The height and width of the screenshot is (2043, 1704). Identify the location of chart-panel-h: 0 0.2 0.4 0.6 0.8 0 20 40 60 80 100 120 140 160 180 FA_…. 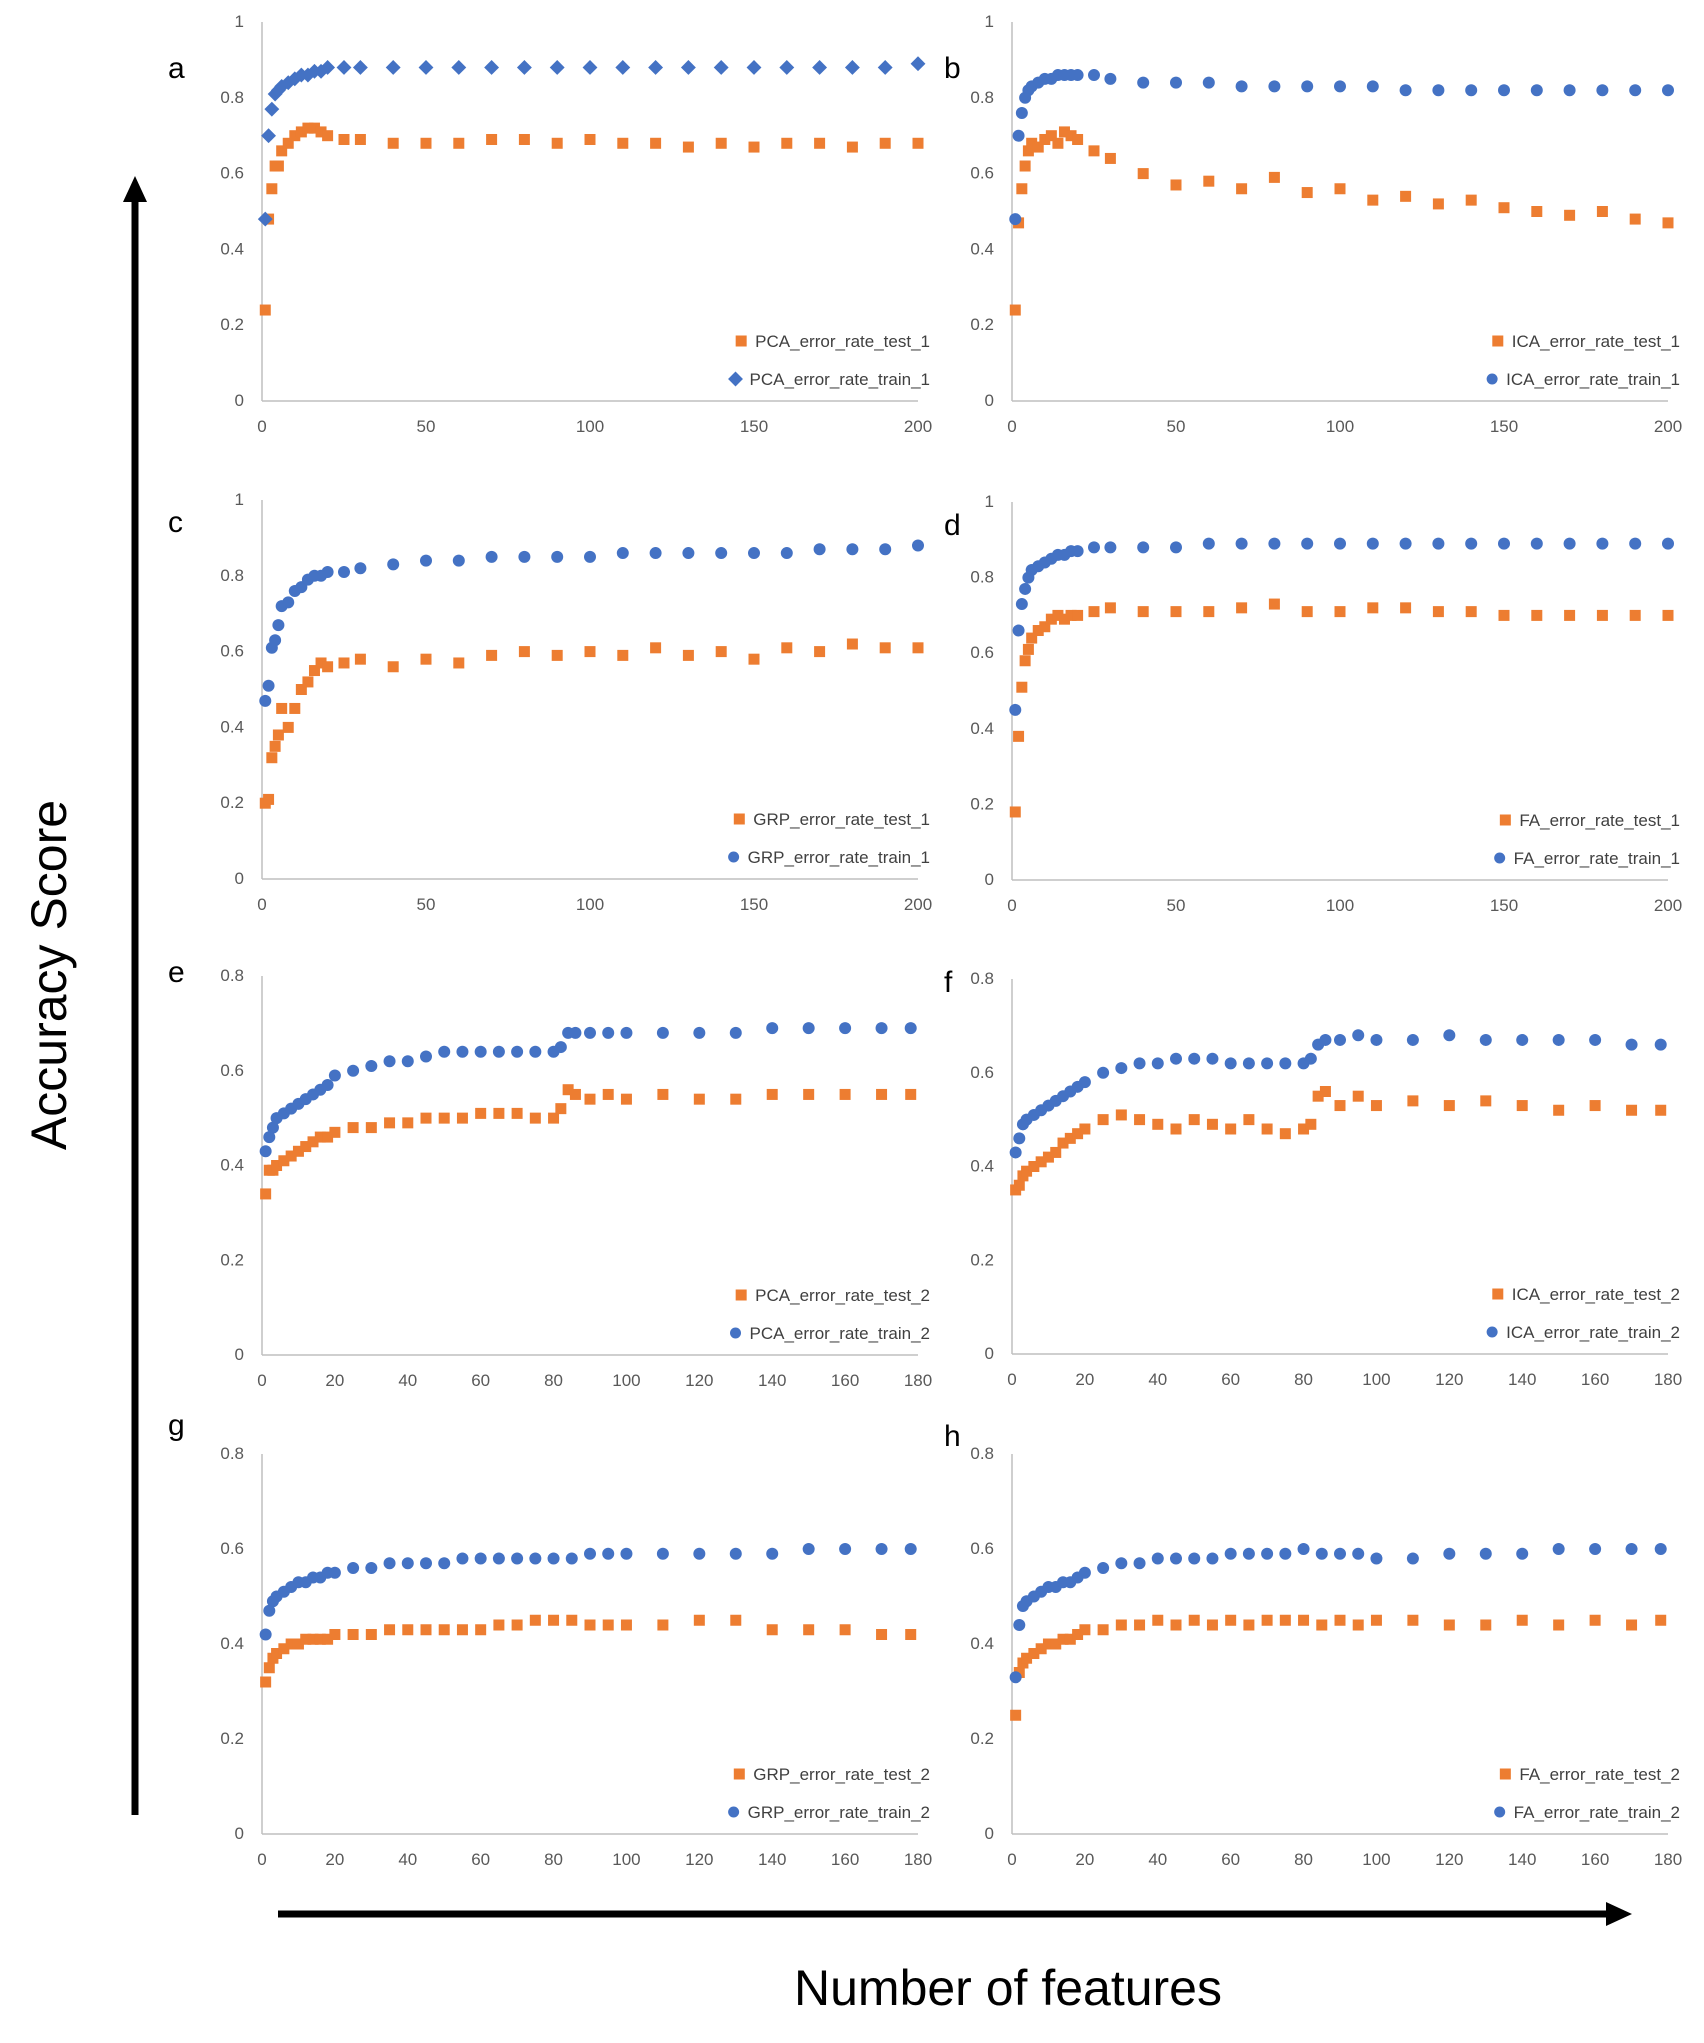
(1313, 1644).